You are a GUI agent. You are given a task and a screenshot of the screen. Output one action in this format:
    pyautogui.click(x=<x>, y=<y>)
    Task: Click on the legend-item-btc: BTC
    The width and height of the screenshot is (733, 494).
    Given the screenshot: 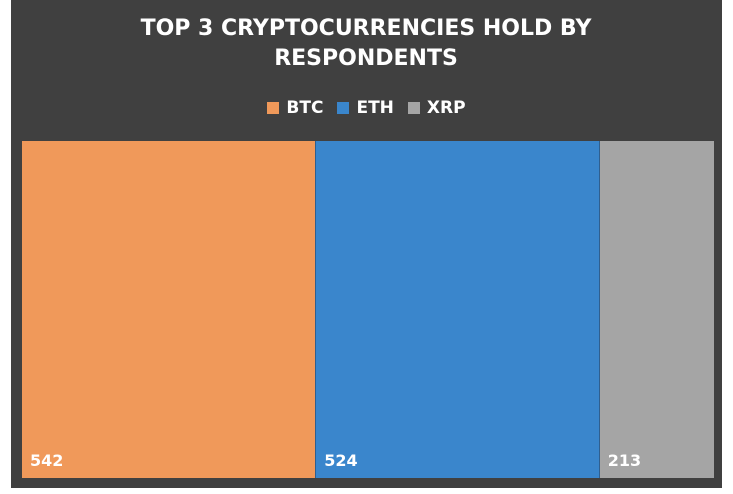 What is the action you would take?
    pyautogui.click(x=295, y=108)
    